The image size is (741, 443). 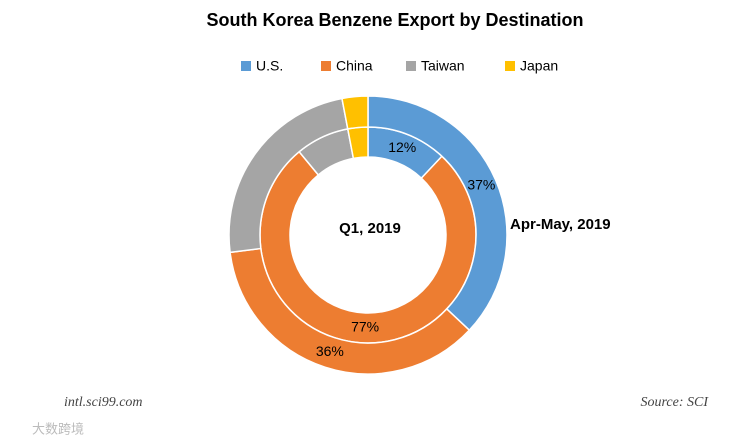 I want to click on data-label: 36%, so click(x=330, y=351).